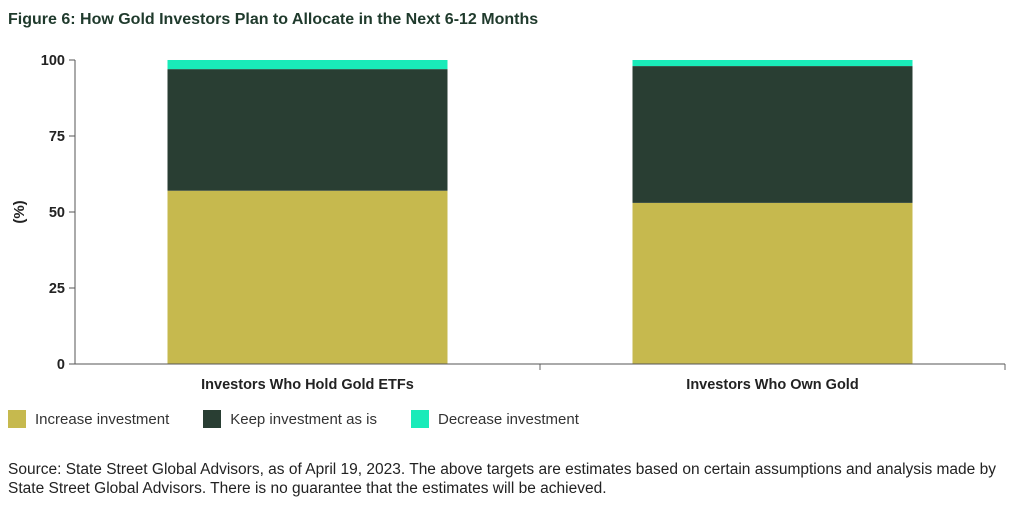 The width and height of the screenshot is (1024, 512). I want to click on legend-label-increase: Increase investment, so click(102, 419).